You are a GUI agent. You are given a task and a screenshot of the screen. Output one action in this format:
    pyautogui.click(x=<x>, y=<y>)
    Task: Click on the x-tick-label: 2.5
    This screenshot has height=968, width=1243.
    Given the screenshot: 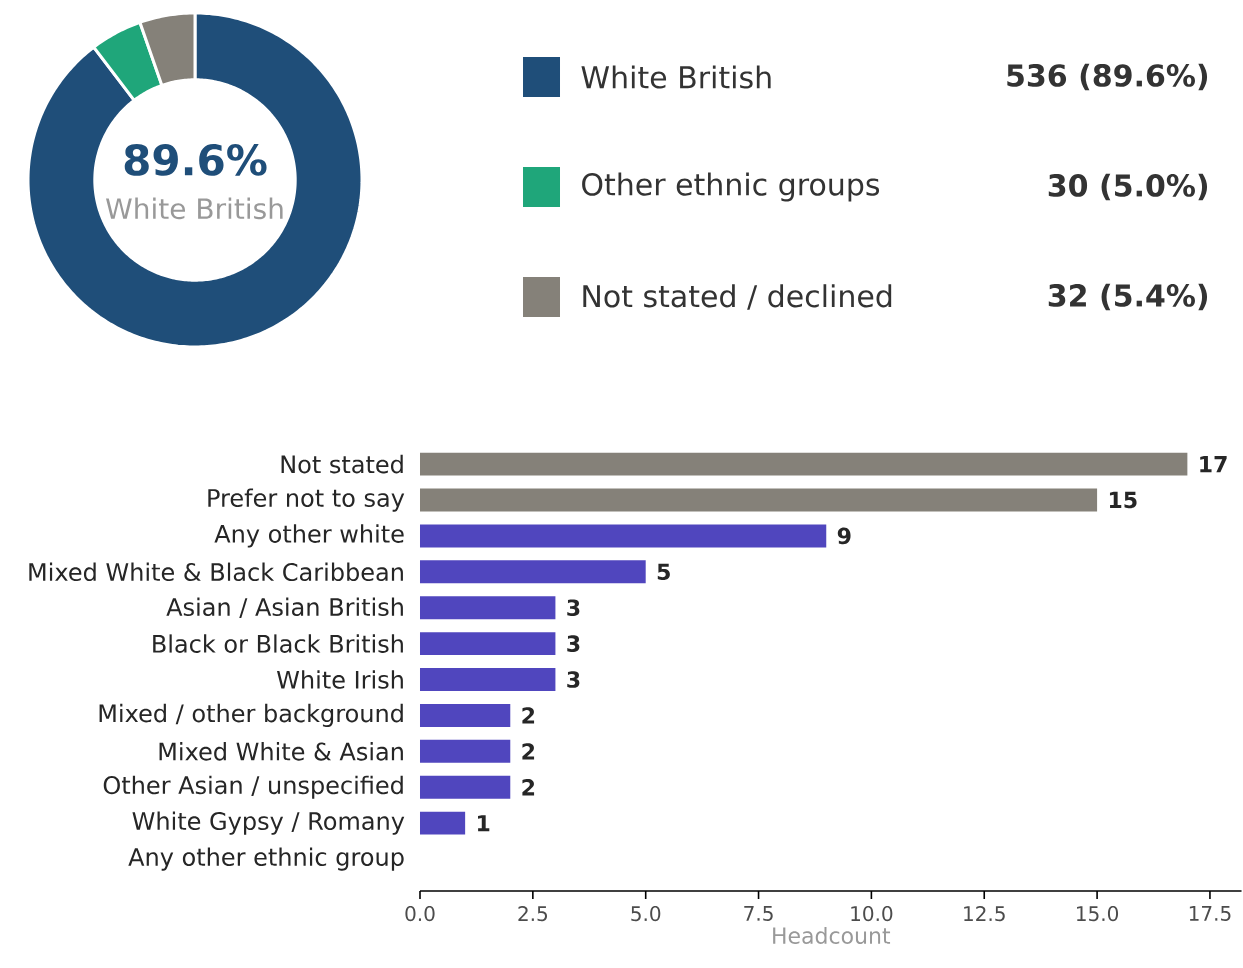 What is the action you would take?
    pyautogui.click(x=532, y=914)
    